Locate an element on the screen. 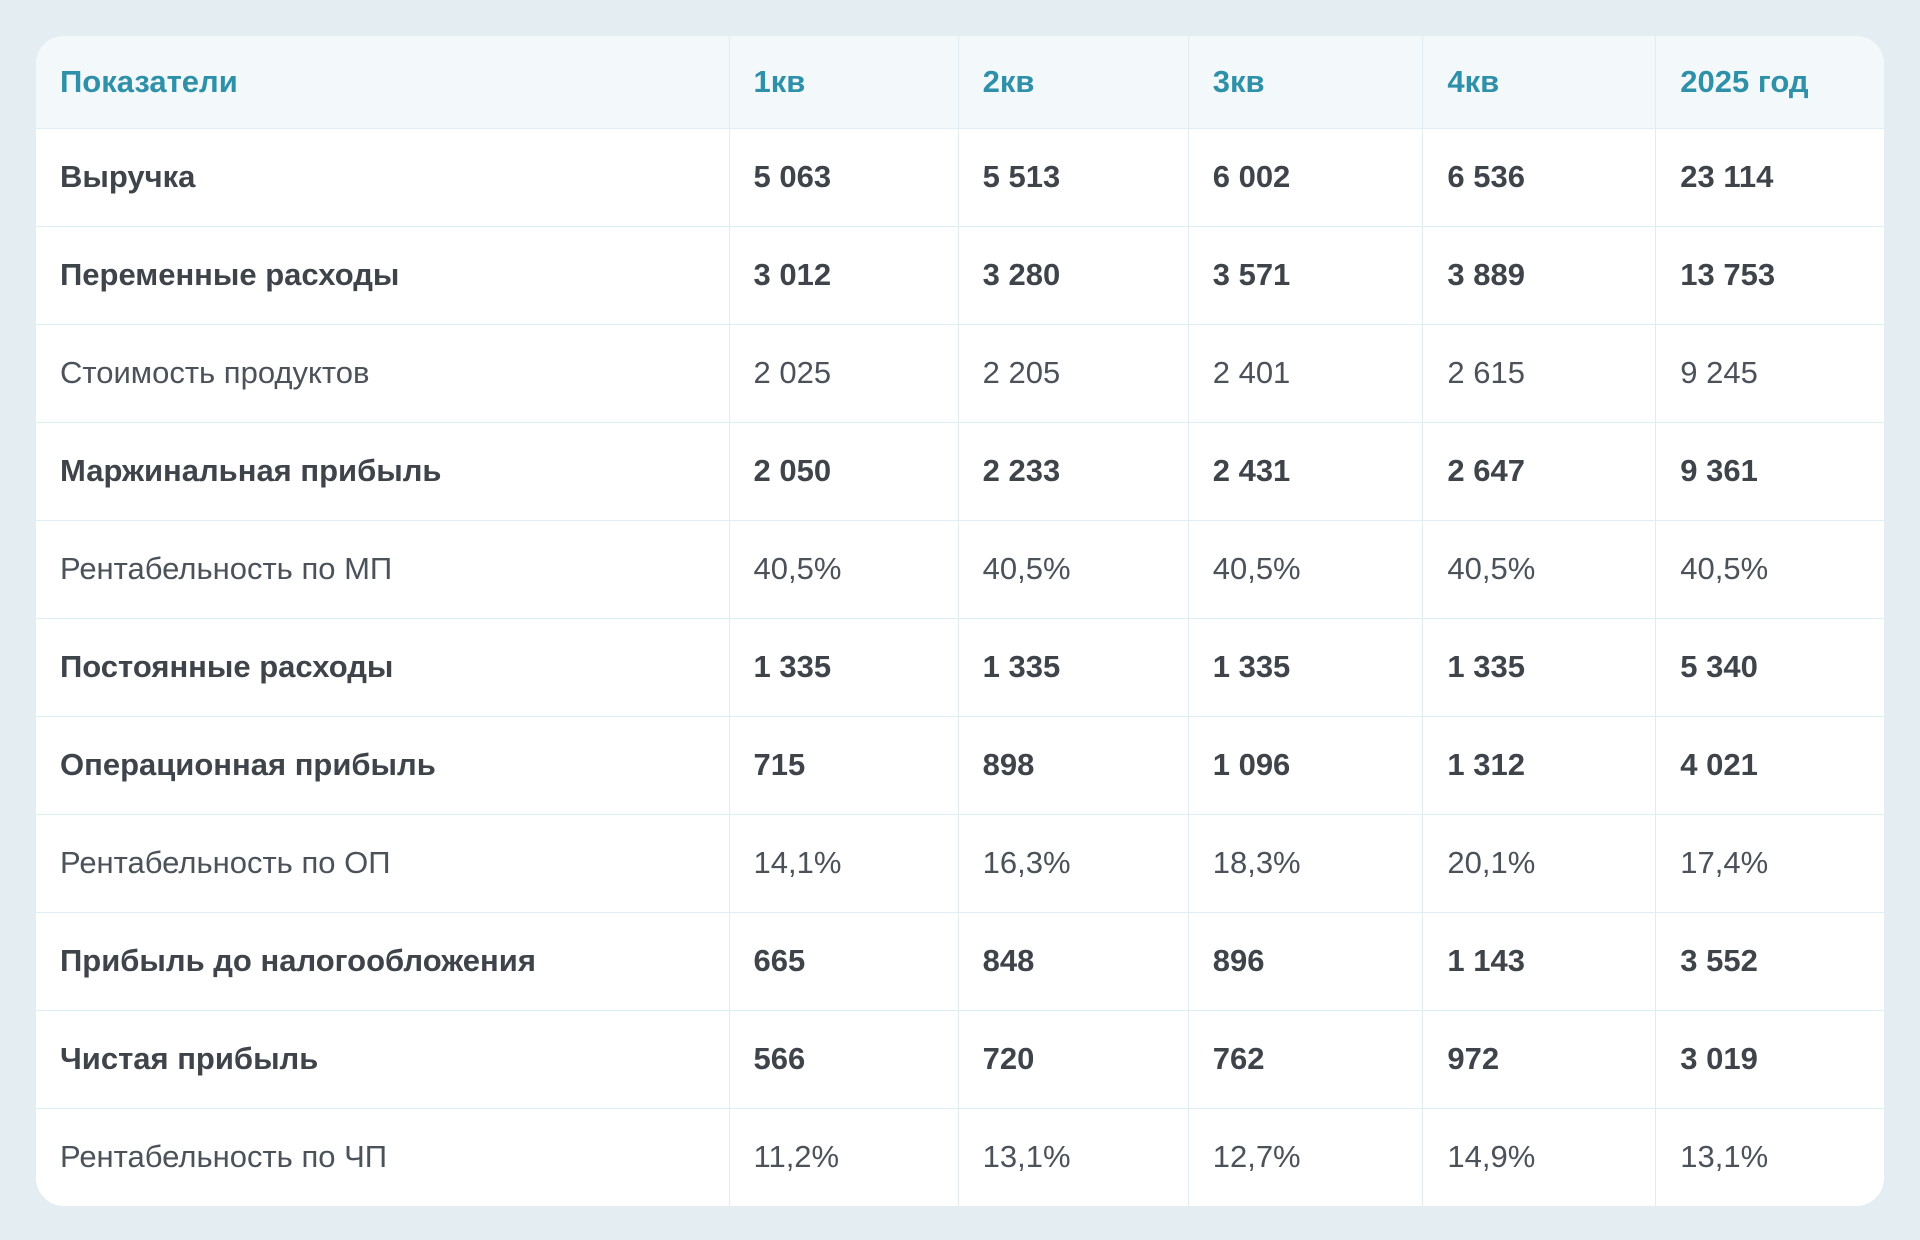 The height and width of the screenshot is (1240, 1920). cell-value: 3 280 is located at coordinates (1073, 275).